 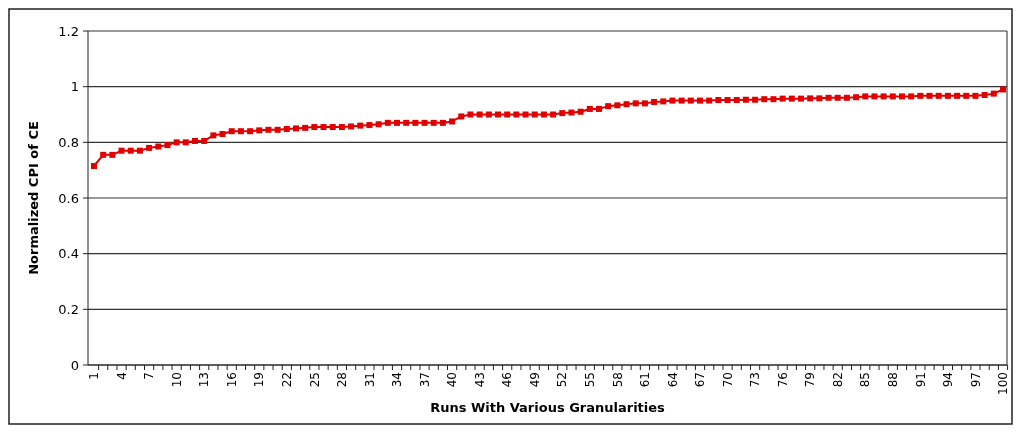 I want to click on x-tick-label: 79, so click(x=810, y=380).